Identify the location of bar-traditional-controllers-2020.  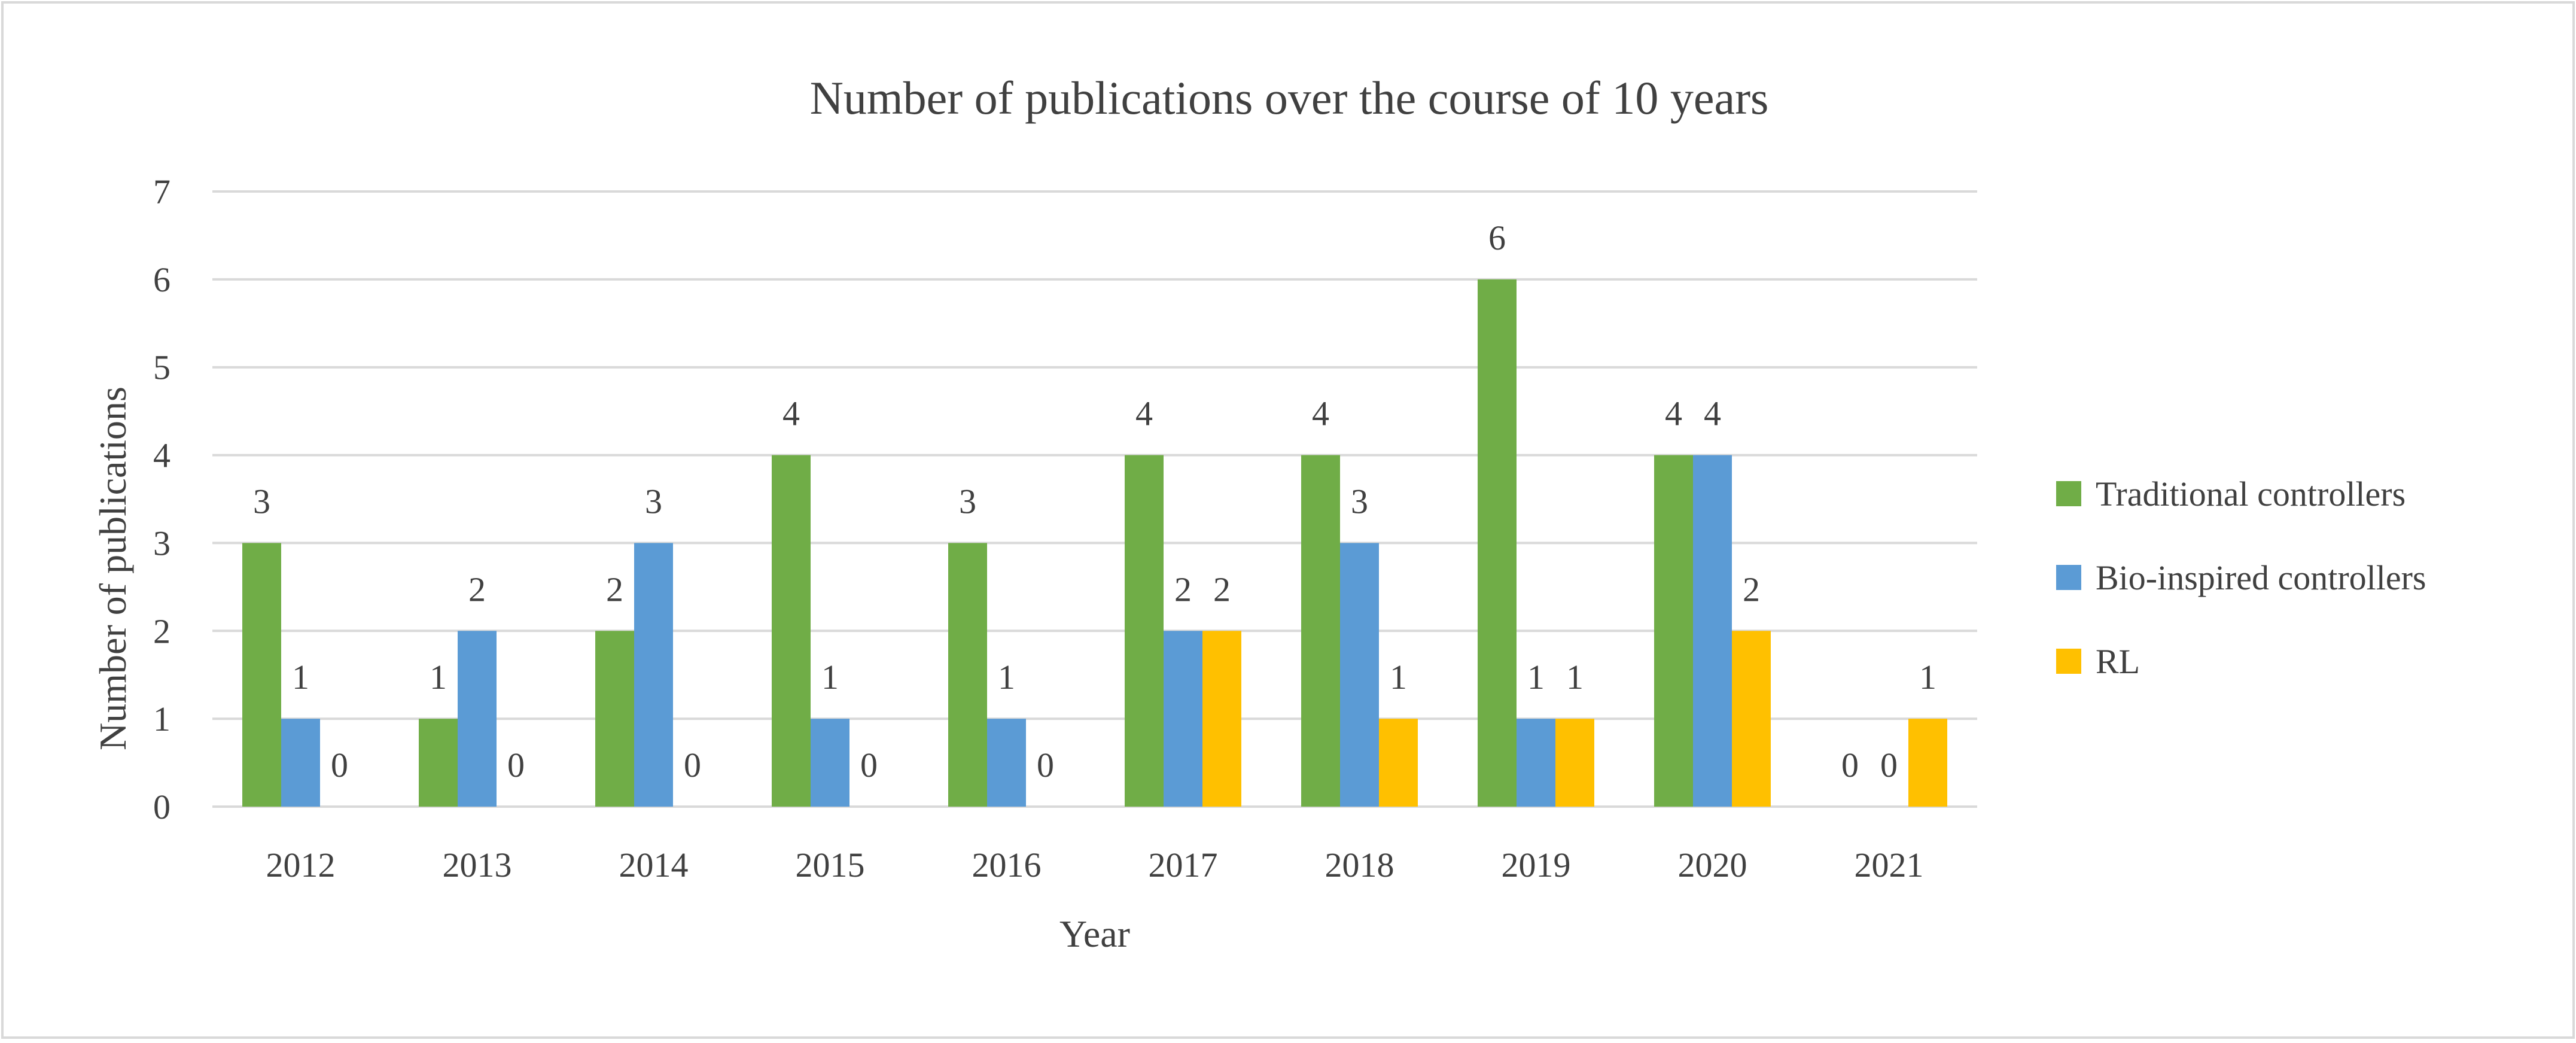
(1673, 631).